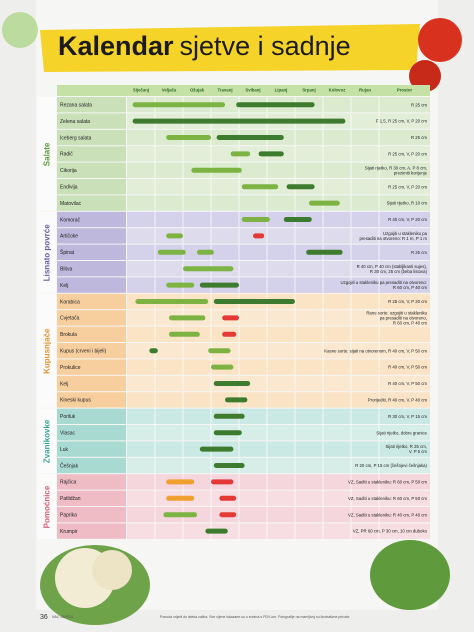 The height and width of the screenshot is (637, 474). What do you see at coordinates (141, 90) in the screenshot?
I see `month-label: Siječanj` at bounding box center [141, 90].